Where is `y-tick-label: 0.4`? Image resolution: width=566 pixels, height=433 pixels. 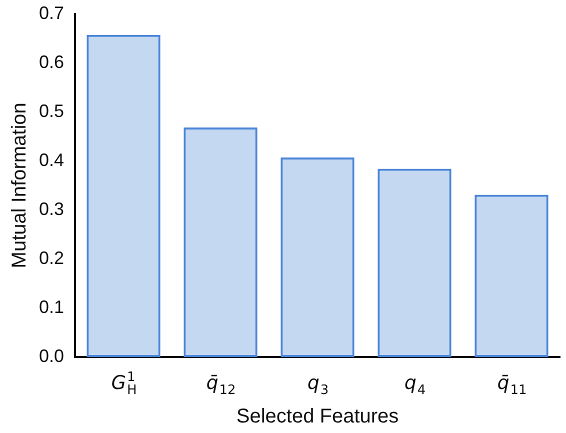 y-tick-label: 0.4 is located at coordinates (51, 160).